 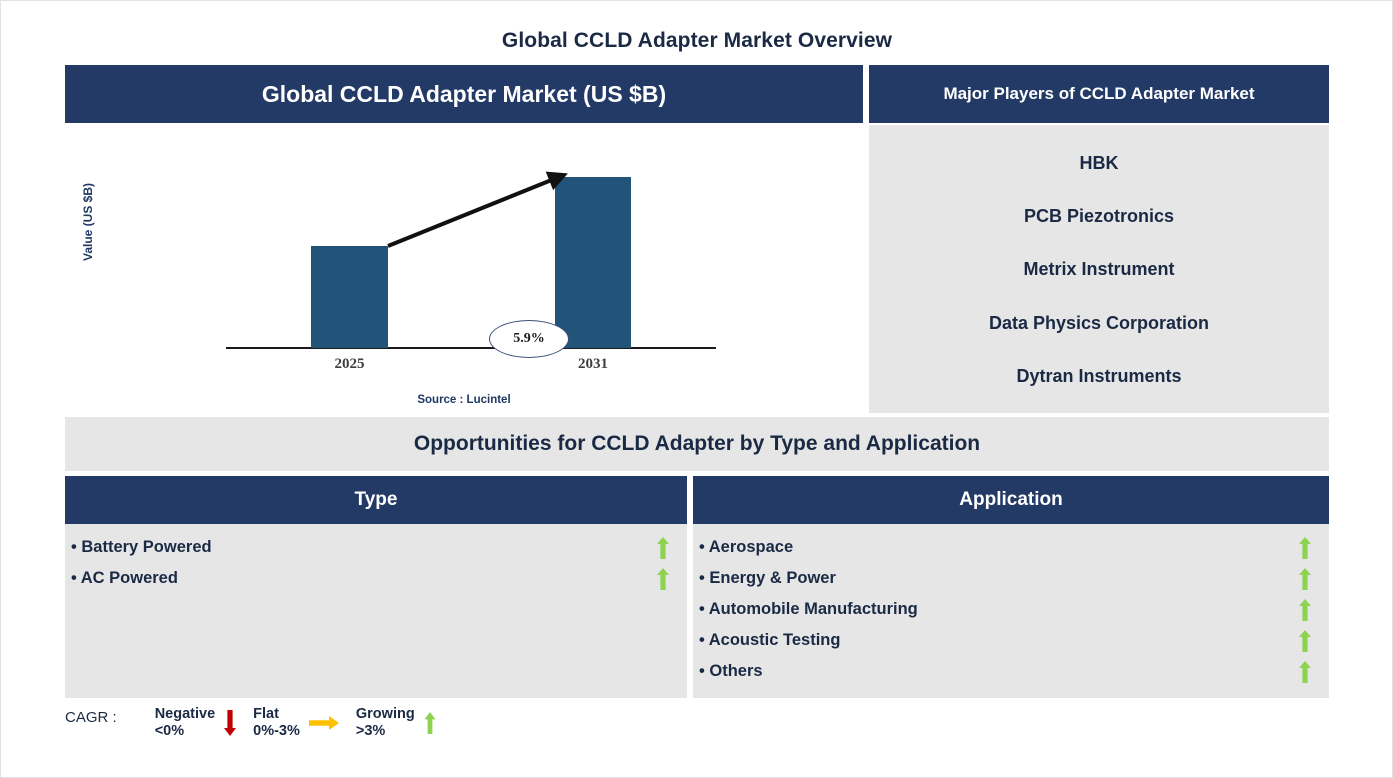 What do you see at coordinates (185, 714) in the screenshot?
I see `legend-negative-name: Negative` at bounding box center [185, 714].